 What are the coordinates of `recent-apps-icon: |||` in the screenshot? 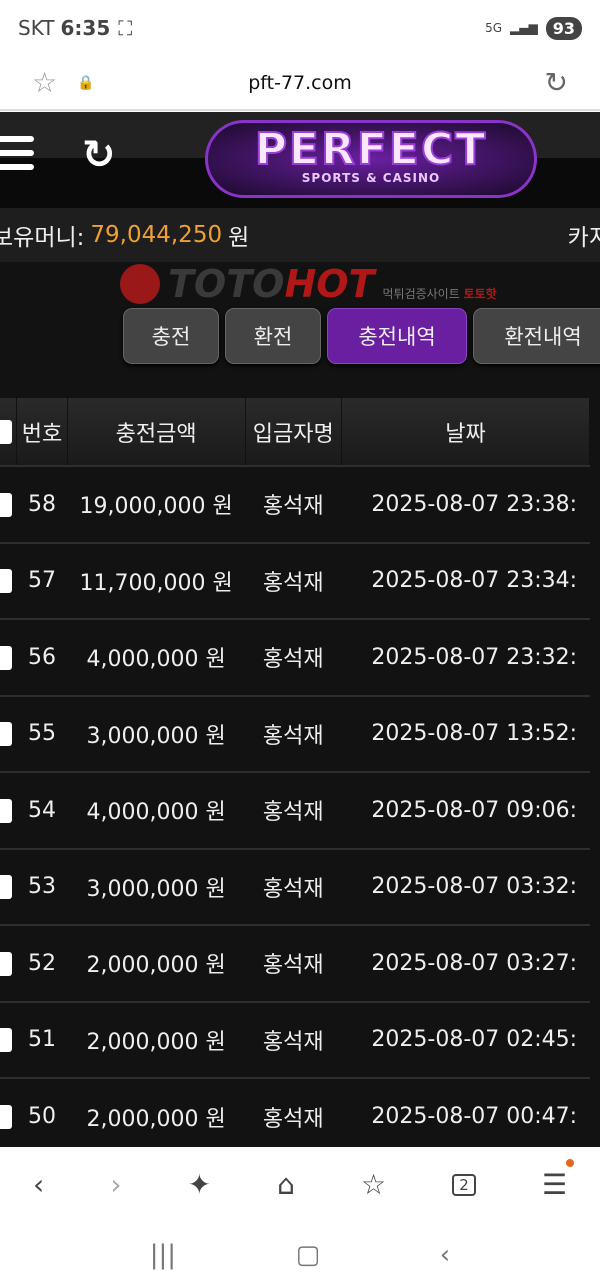 It's located at (163, 1254).